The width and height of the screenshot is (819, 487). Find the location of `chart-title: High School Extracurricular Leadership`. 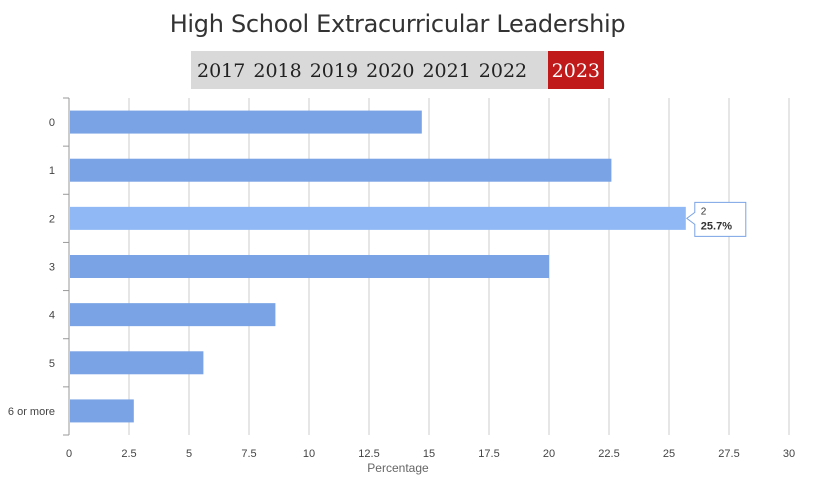

chart-title: High School Extracurricular Leadership is located at coordinates (397, 24).